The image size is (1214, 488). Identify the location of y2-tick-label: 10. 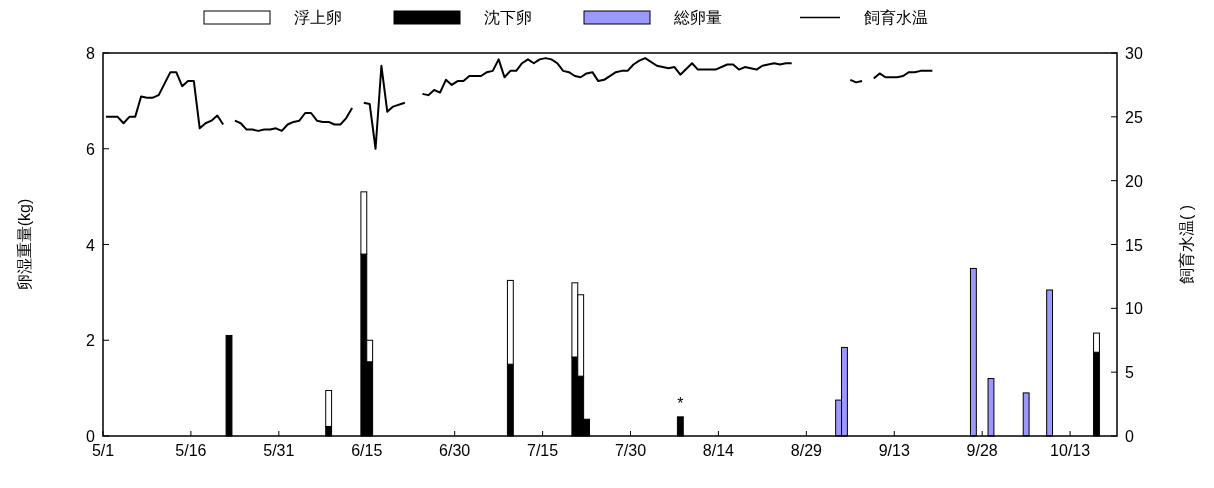
(1134, 309).